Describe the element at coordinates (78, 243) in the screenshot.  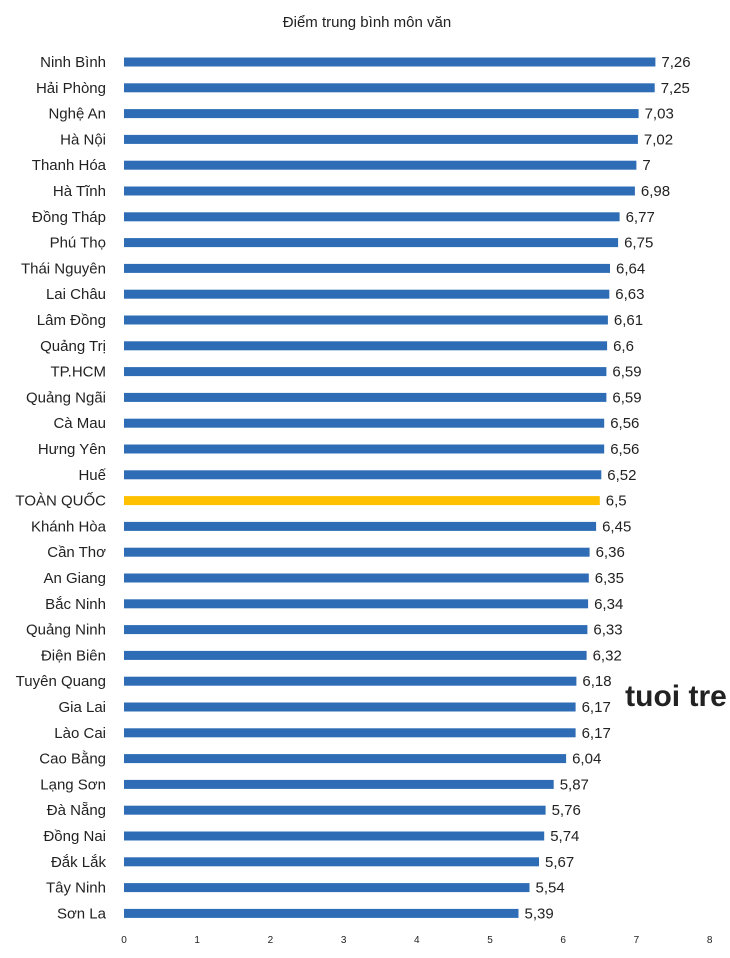
I see `category-label: Phú Thọ` at that location.